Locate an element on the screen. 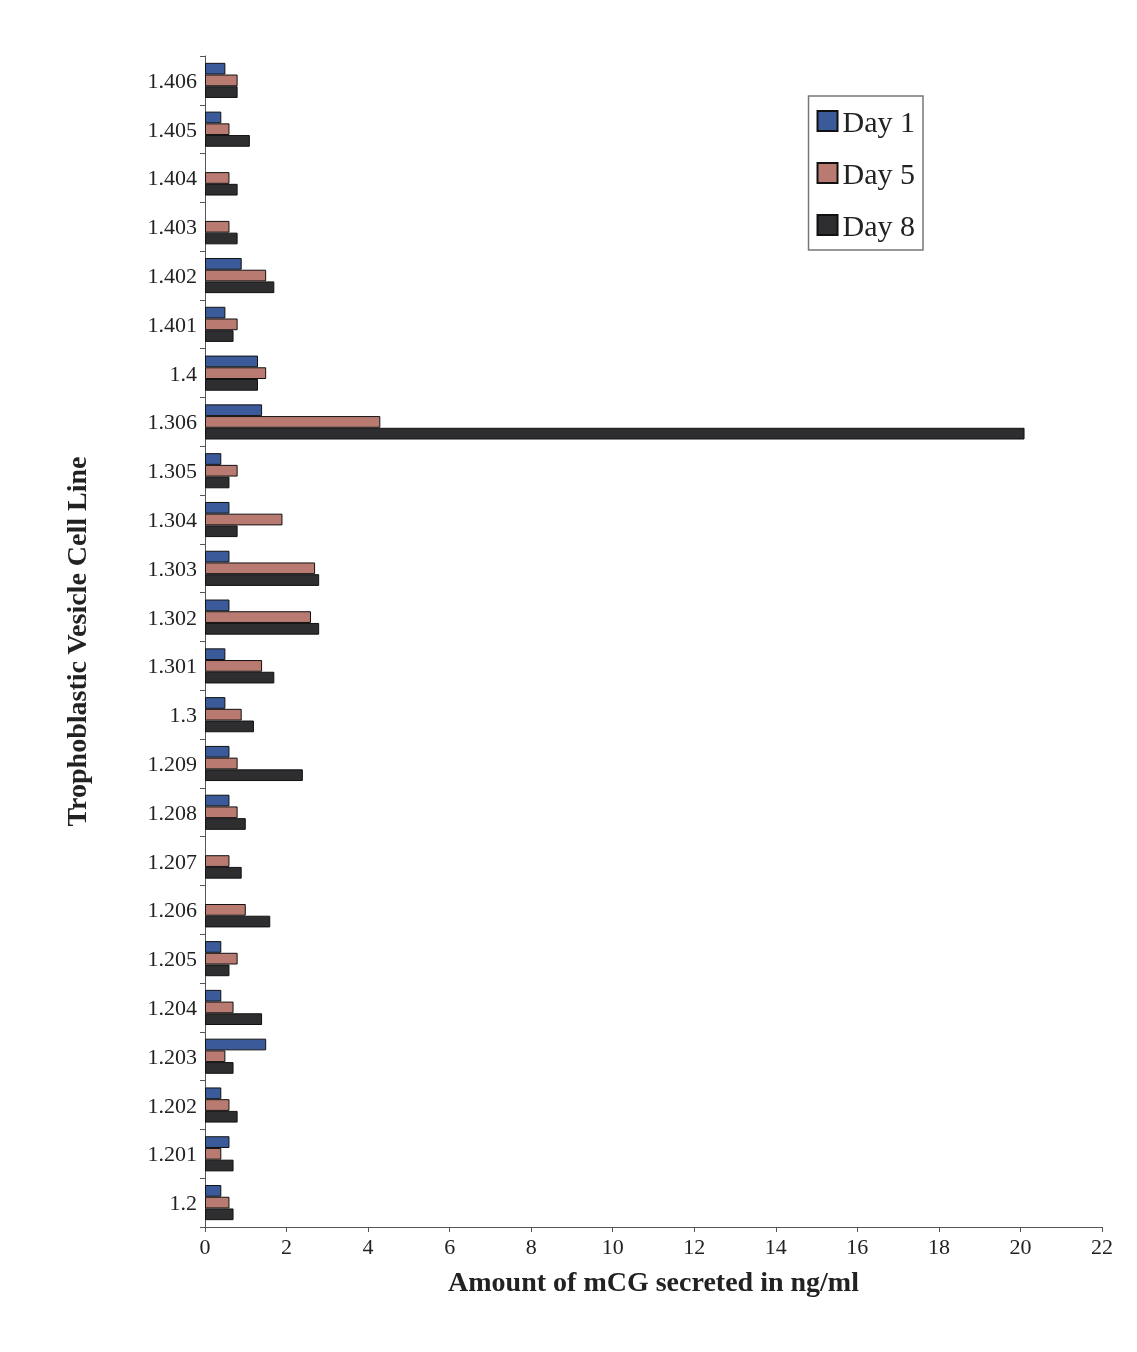 The height and width of the screenshot is (1352, 1137). y-tick-label: 1.201 is located at coordinates (172, 1154).